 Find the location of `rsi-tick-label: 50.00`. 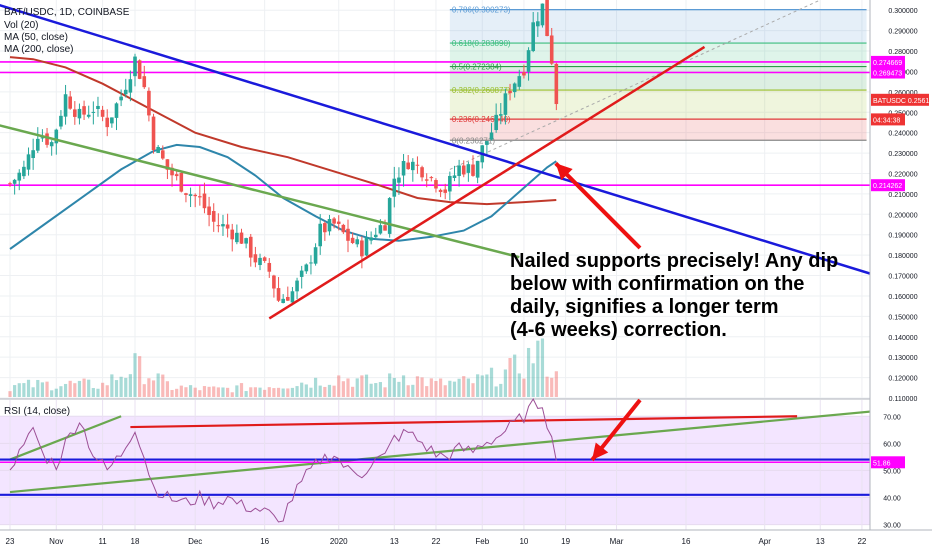

rsi-tick-label: 50.00 is located at coordinates (892, 471).